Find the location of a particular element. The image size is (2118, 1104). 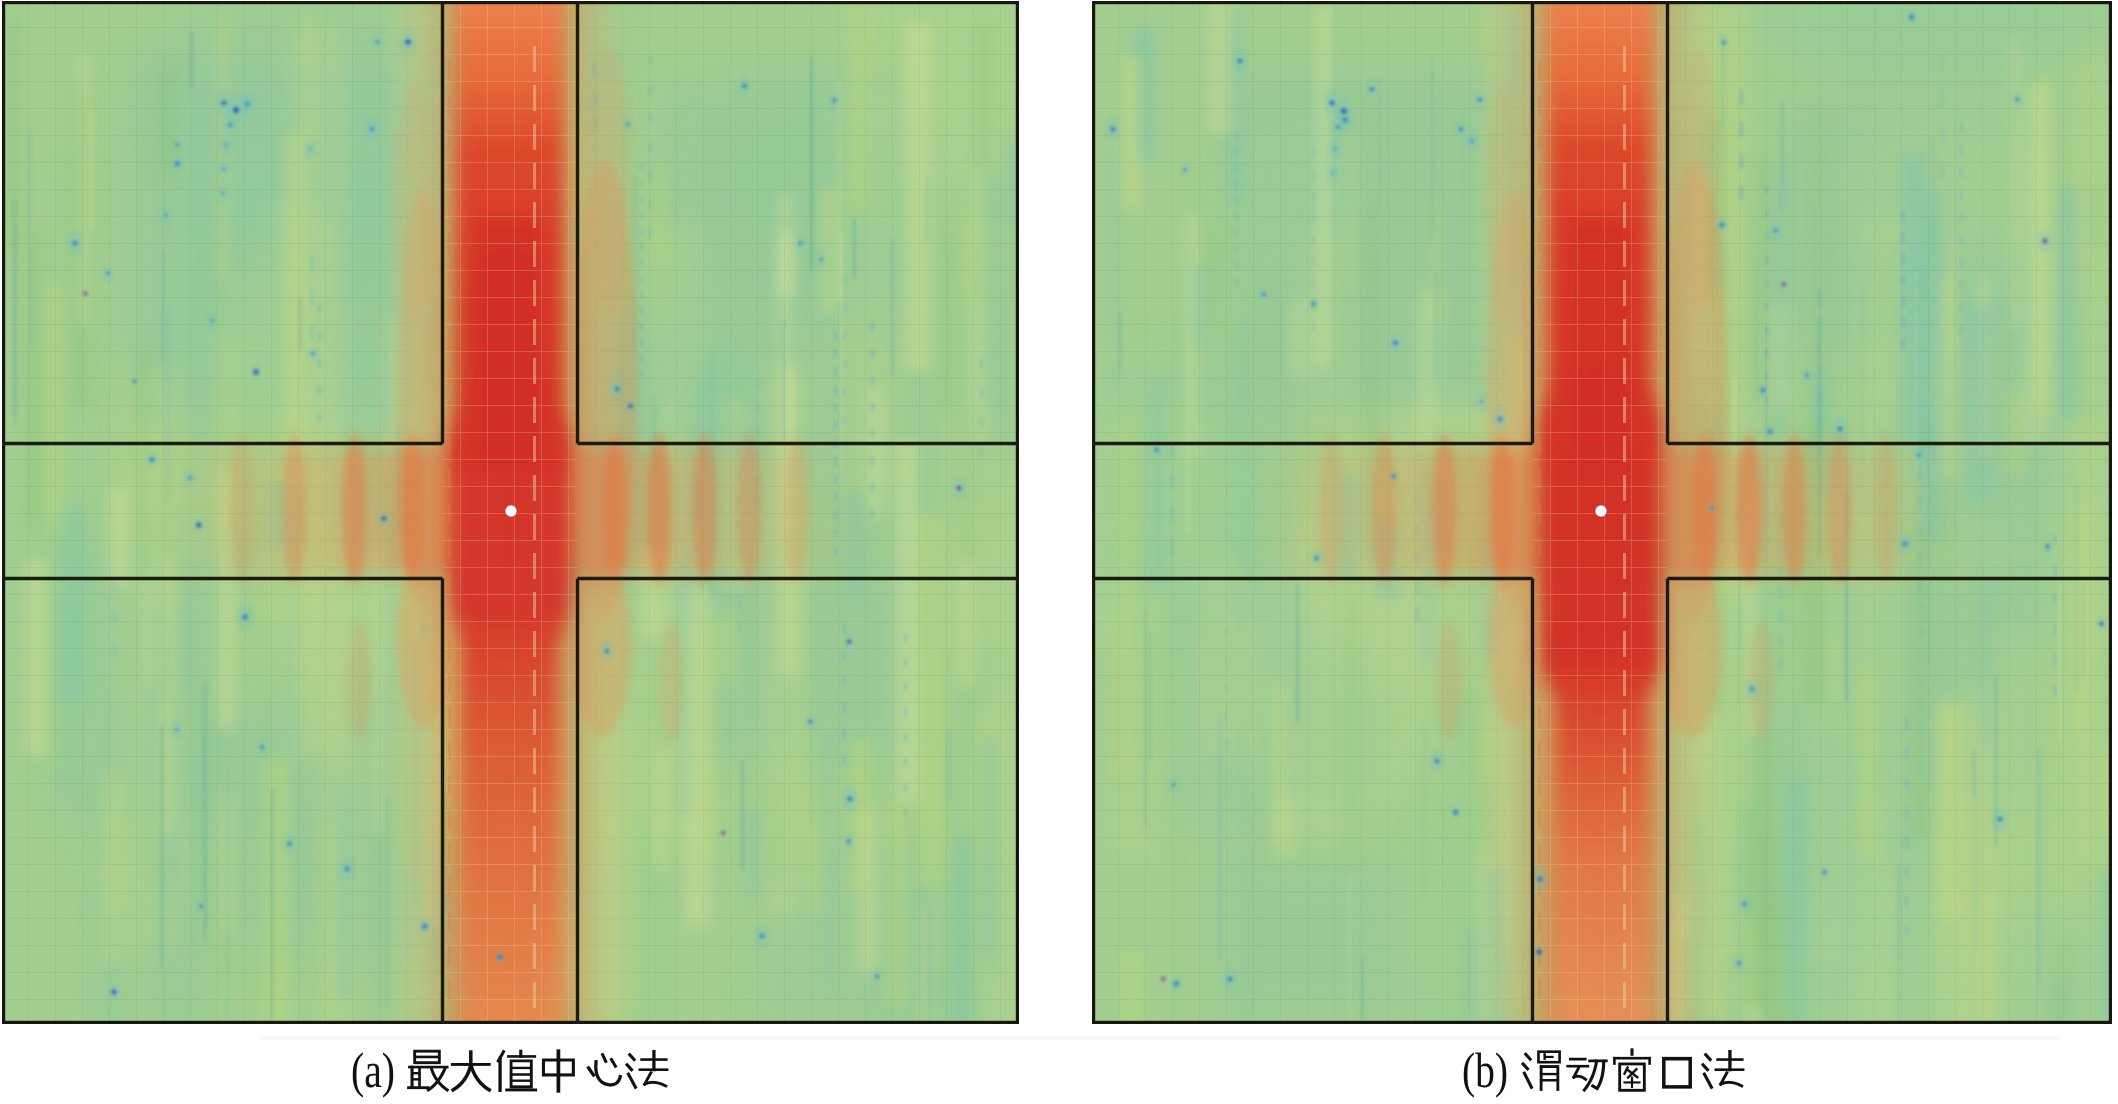

svg-text: (b) is located at coordinates (1485, 1070).